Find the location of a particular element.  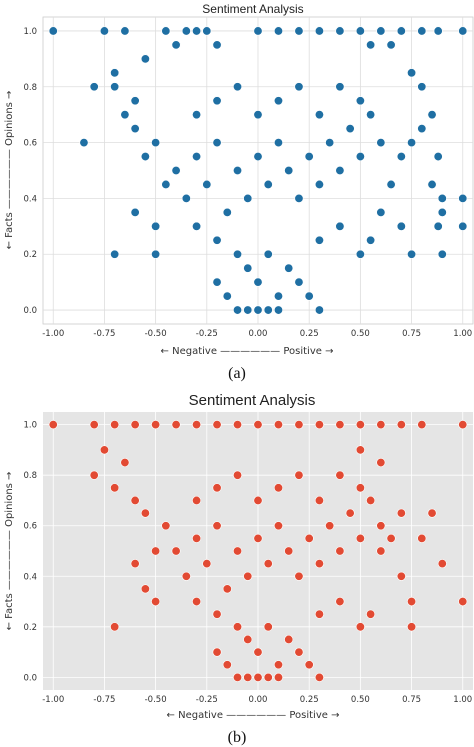

y-tick-label: 0.0 is located at coordinates (30, 311).